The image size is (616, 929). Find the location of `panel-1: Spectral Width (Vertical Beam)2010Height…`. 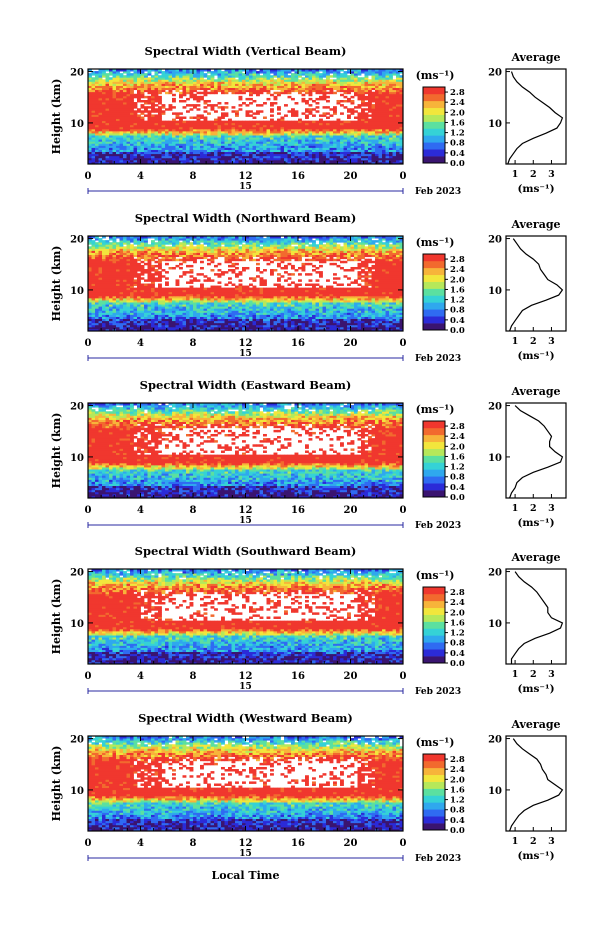

panel-1: Spectral Width (Vertical Beam)2010Height… is located at coordinates (308, 120).